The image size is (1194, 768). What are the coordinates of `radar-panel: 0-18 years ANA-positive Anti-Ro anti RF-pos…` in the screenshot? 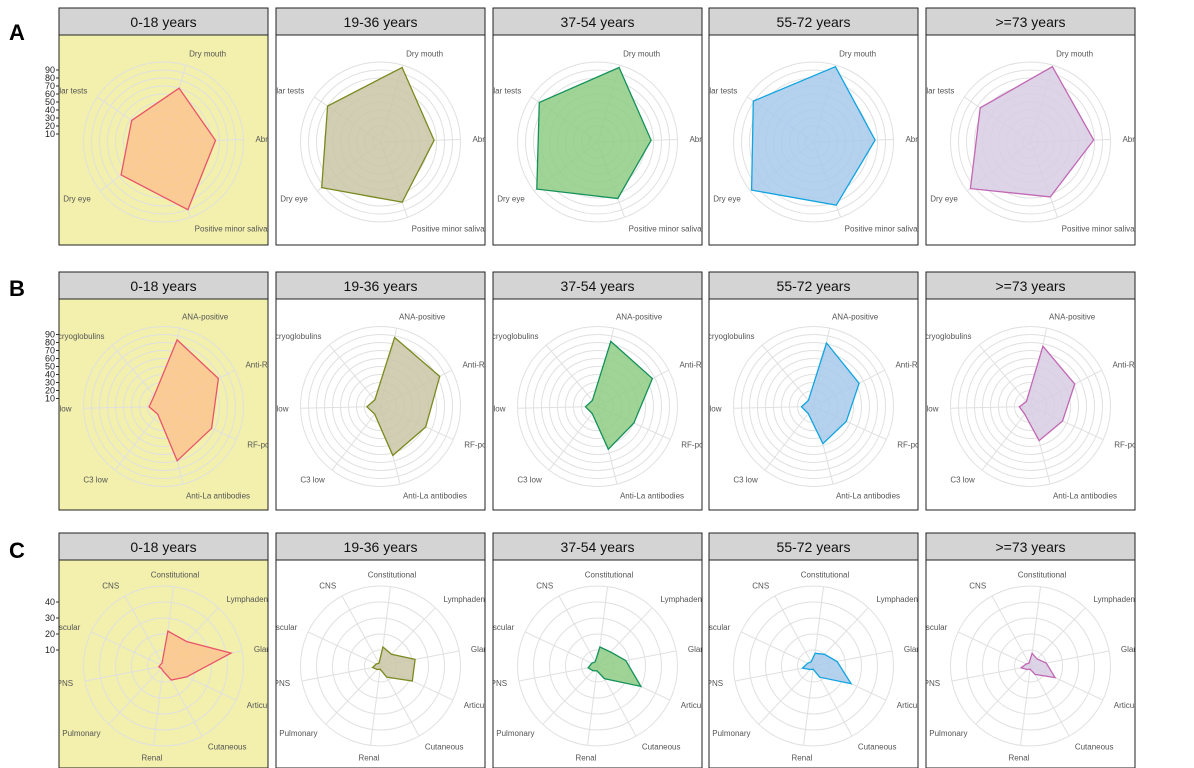 It's located at (148, 391).